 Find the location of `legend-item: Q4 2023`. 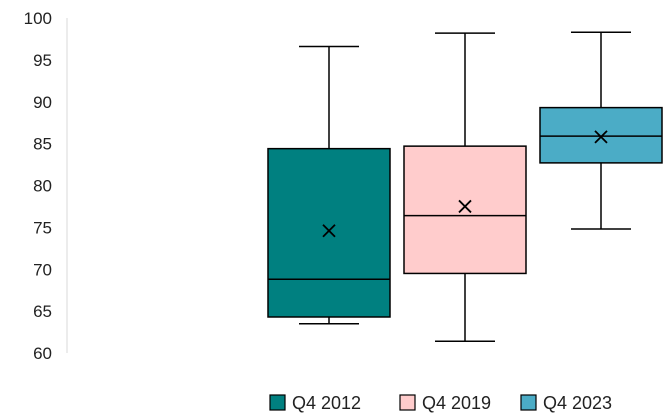

legend-item: Q4 2023 is located at coordinates (566, 403).